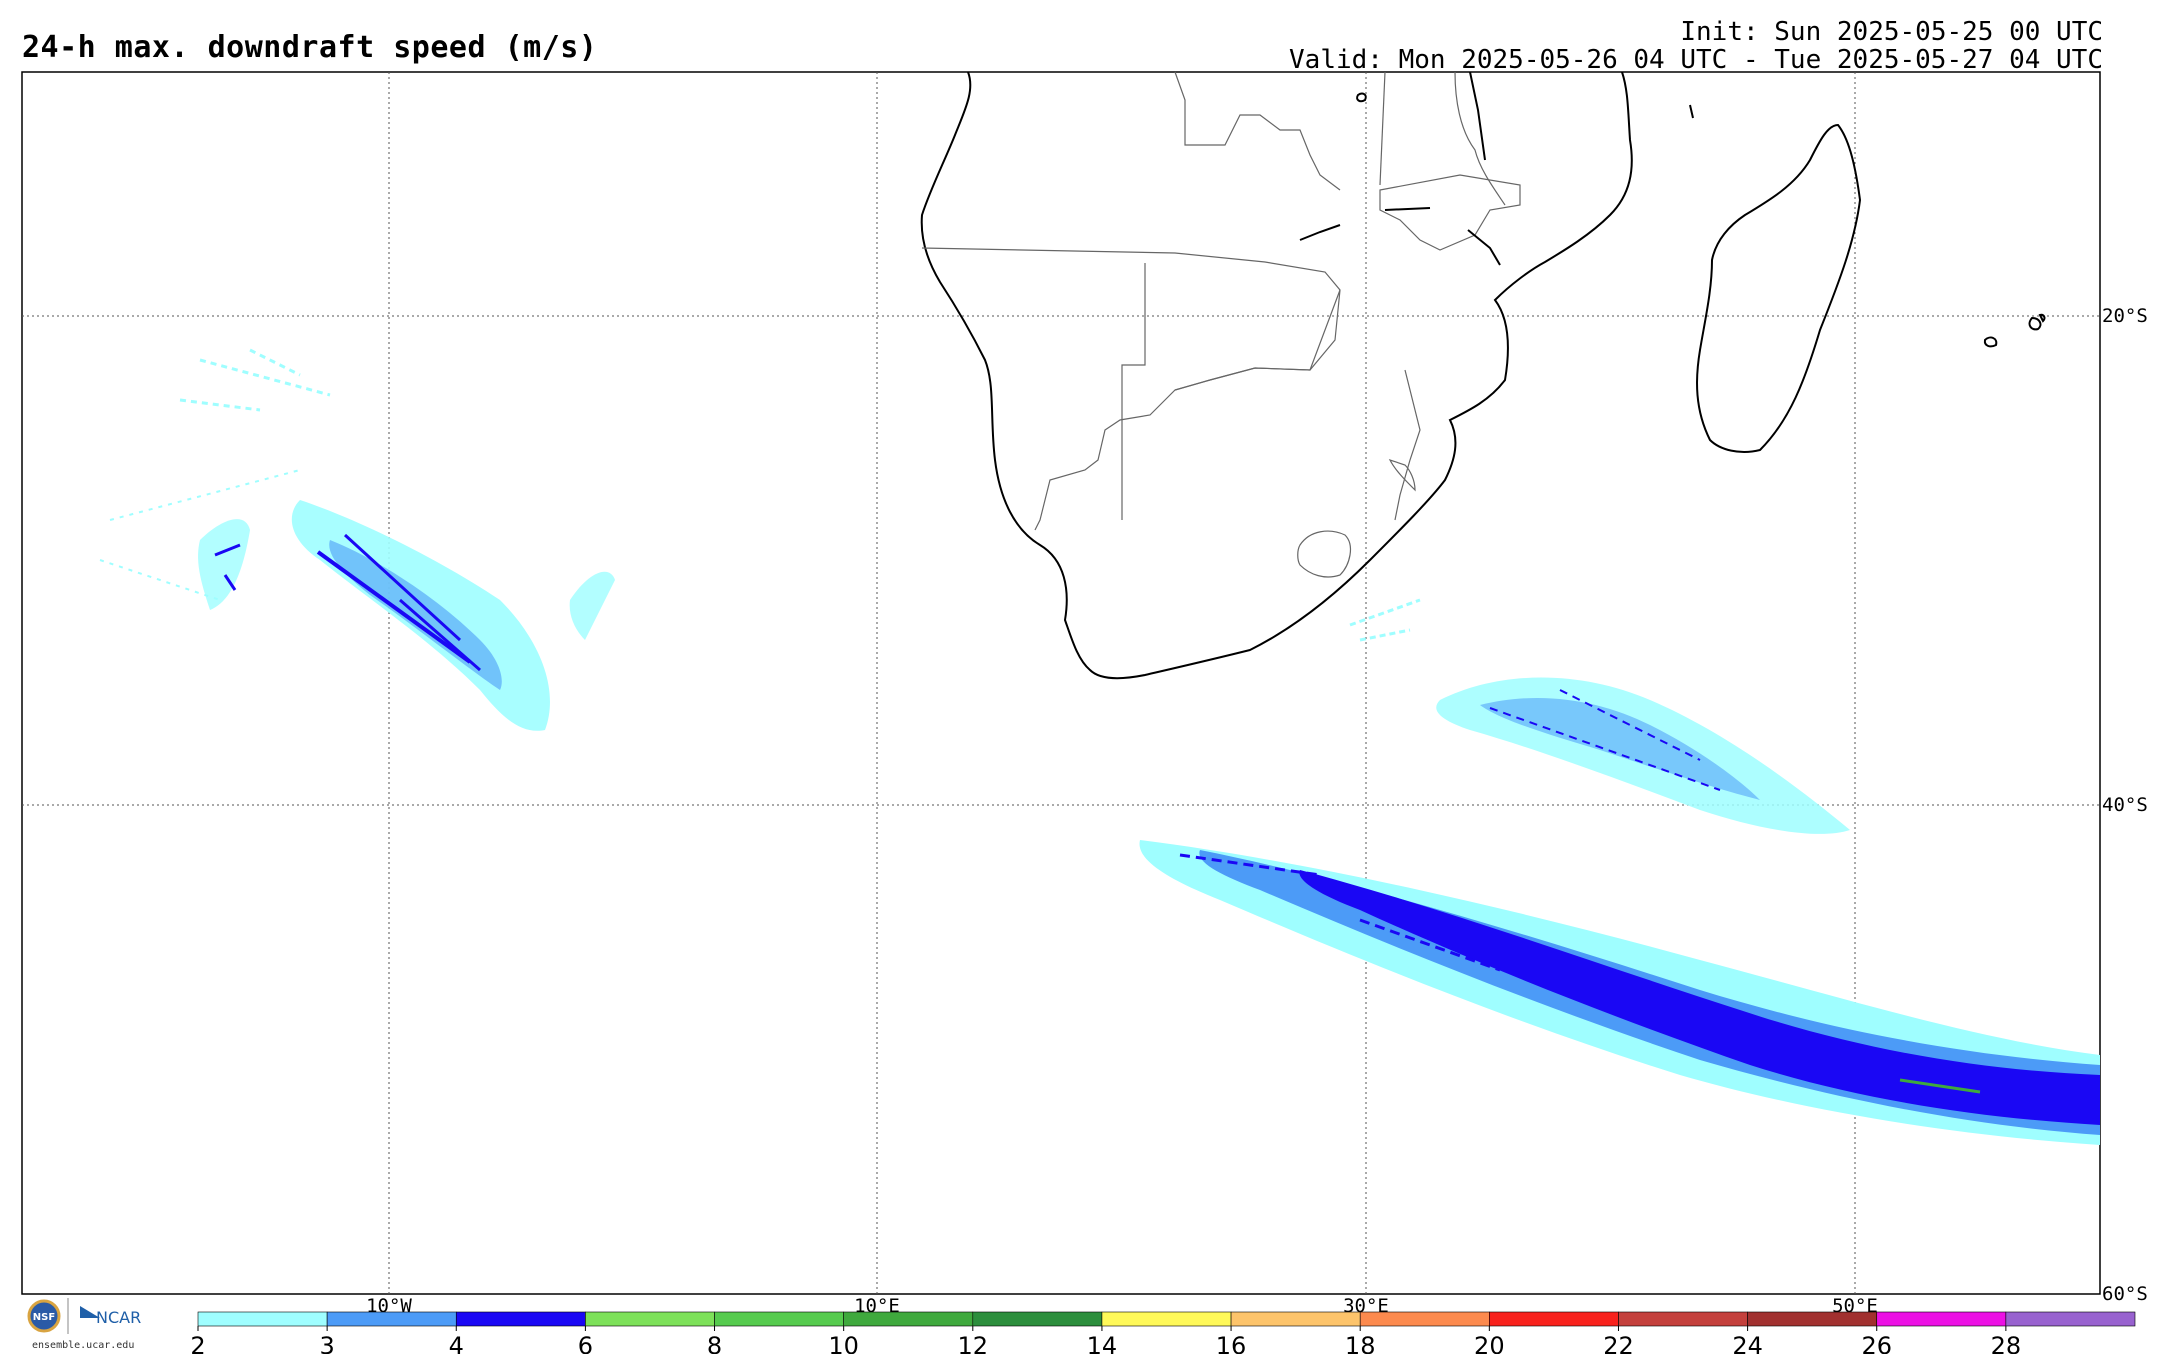 The image size is (2160, 1354). Describe the element at coordinates (1891, 32) in the screenshot. I see `init-time: Init: Sun 2025-05-25 00 UTC` at that location.